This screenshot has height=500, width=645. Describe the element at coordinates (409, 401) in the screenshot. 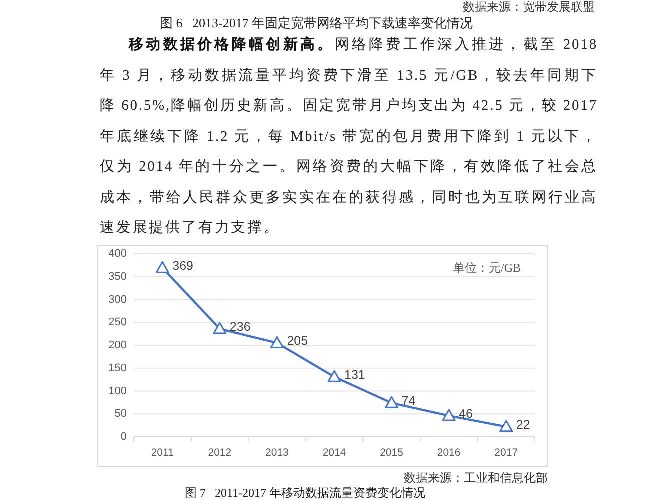

I see `data-label: 74` at that location.